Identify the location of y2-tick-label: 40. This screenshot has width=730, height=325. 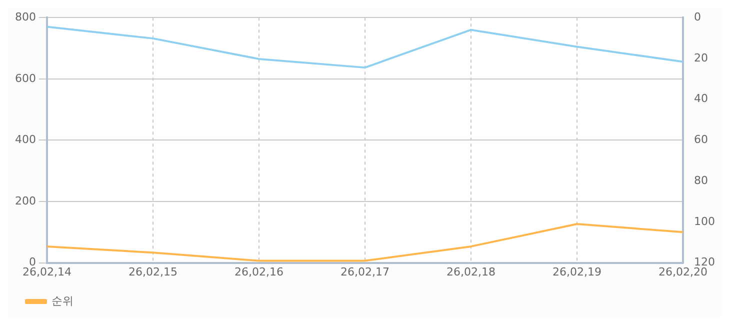
(701, 99).